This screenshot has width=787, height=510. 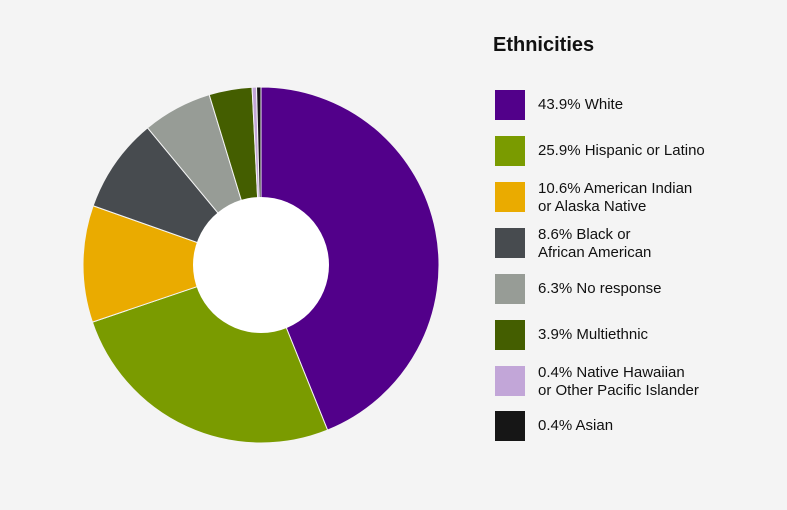 I want to click on legend-item-1: 25.9% Hispanic or Latino, so click(x=635, y=152).